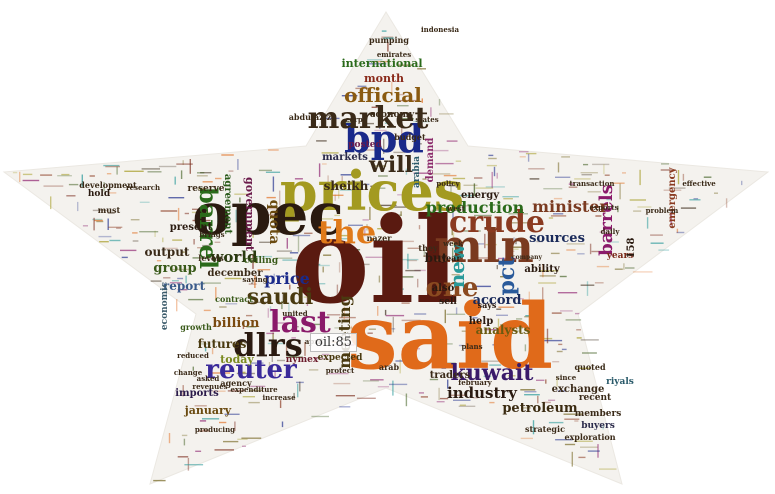  Describe the element at coordinates (428, 248) in the screenshot. I see `cloud-word: they` at that location.